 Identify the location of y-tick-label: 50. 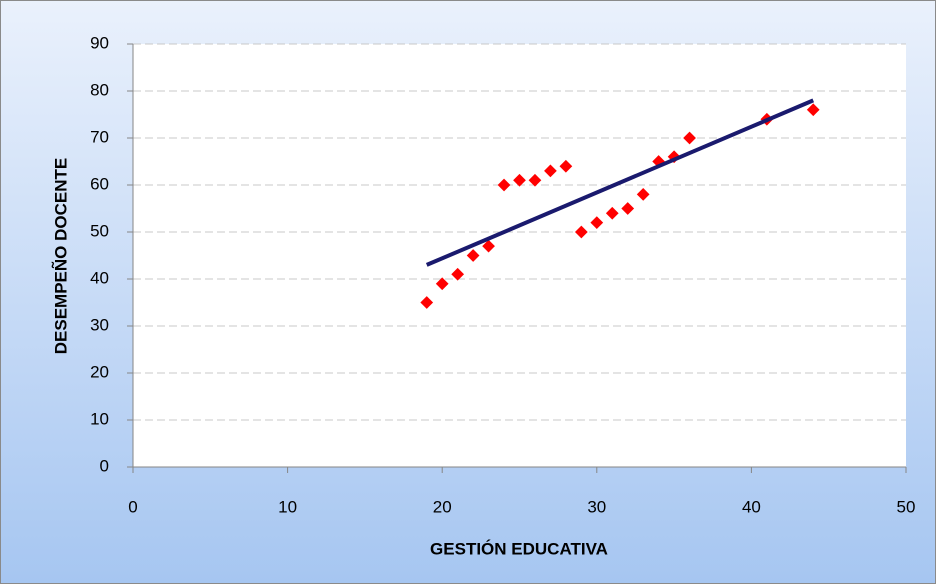
(99, 230).